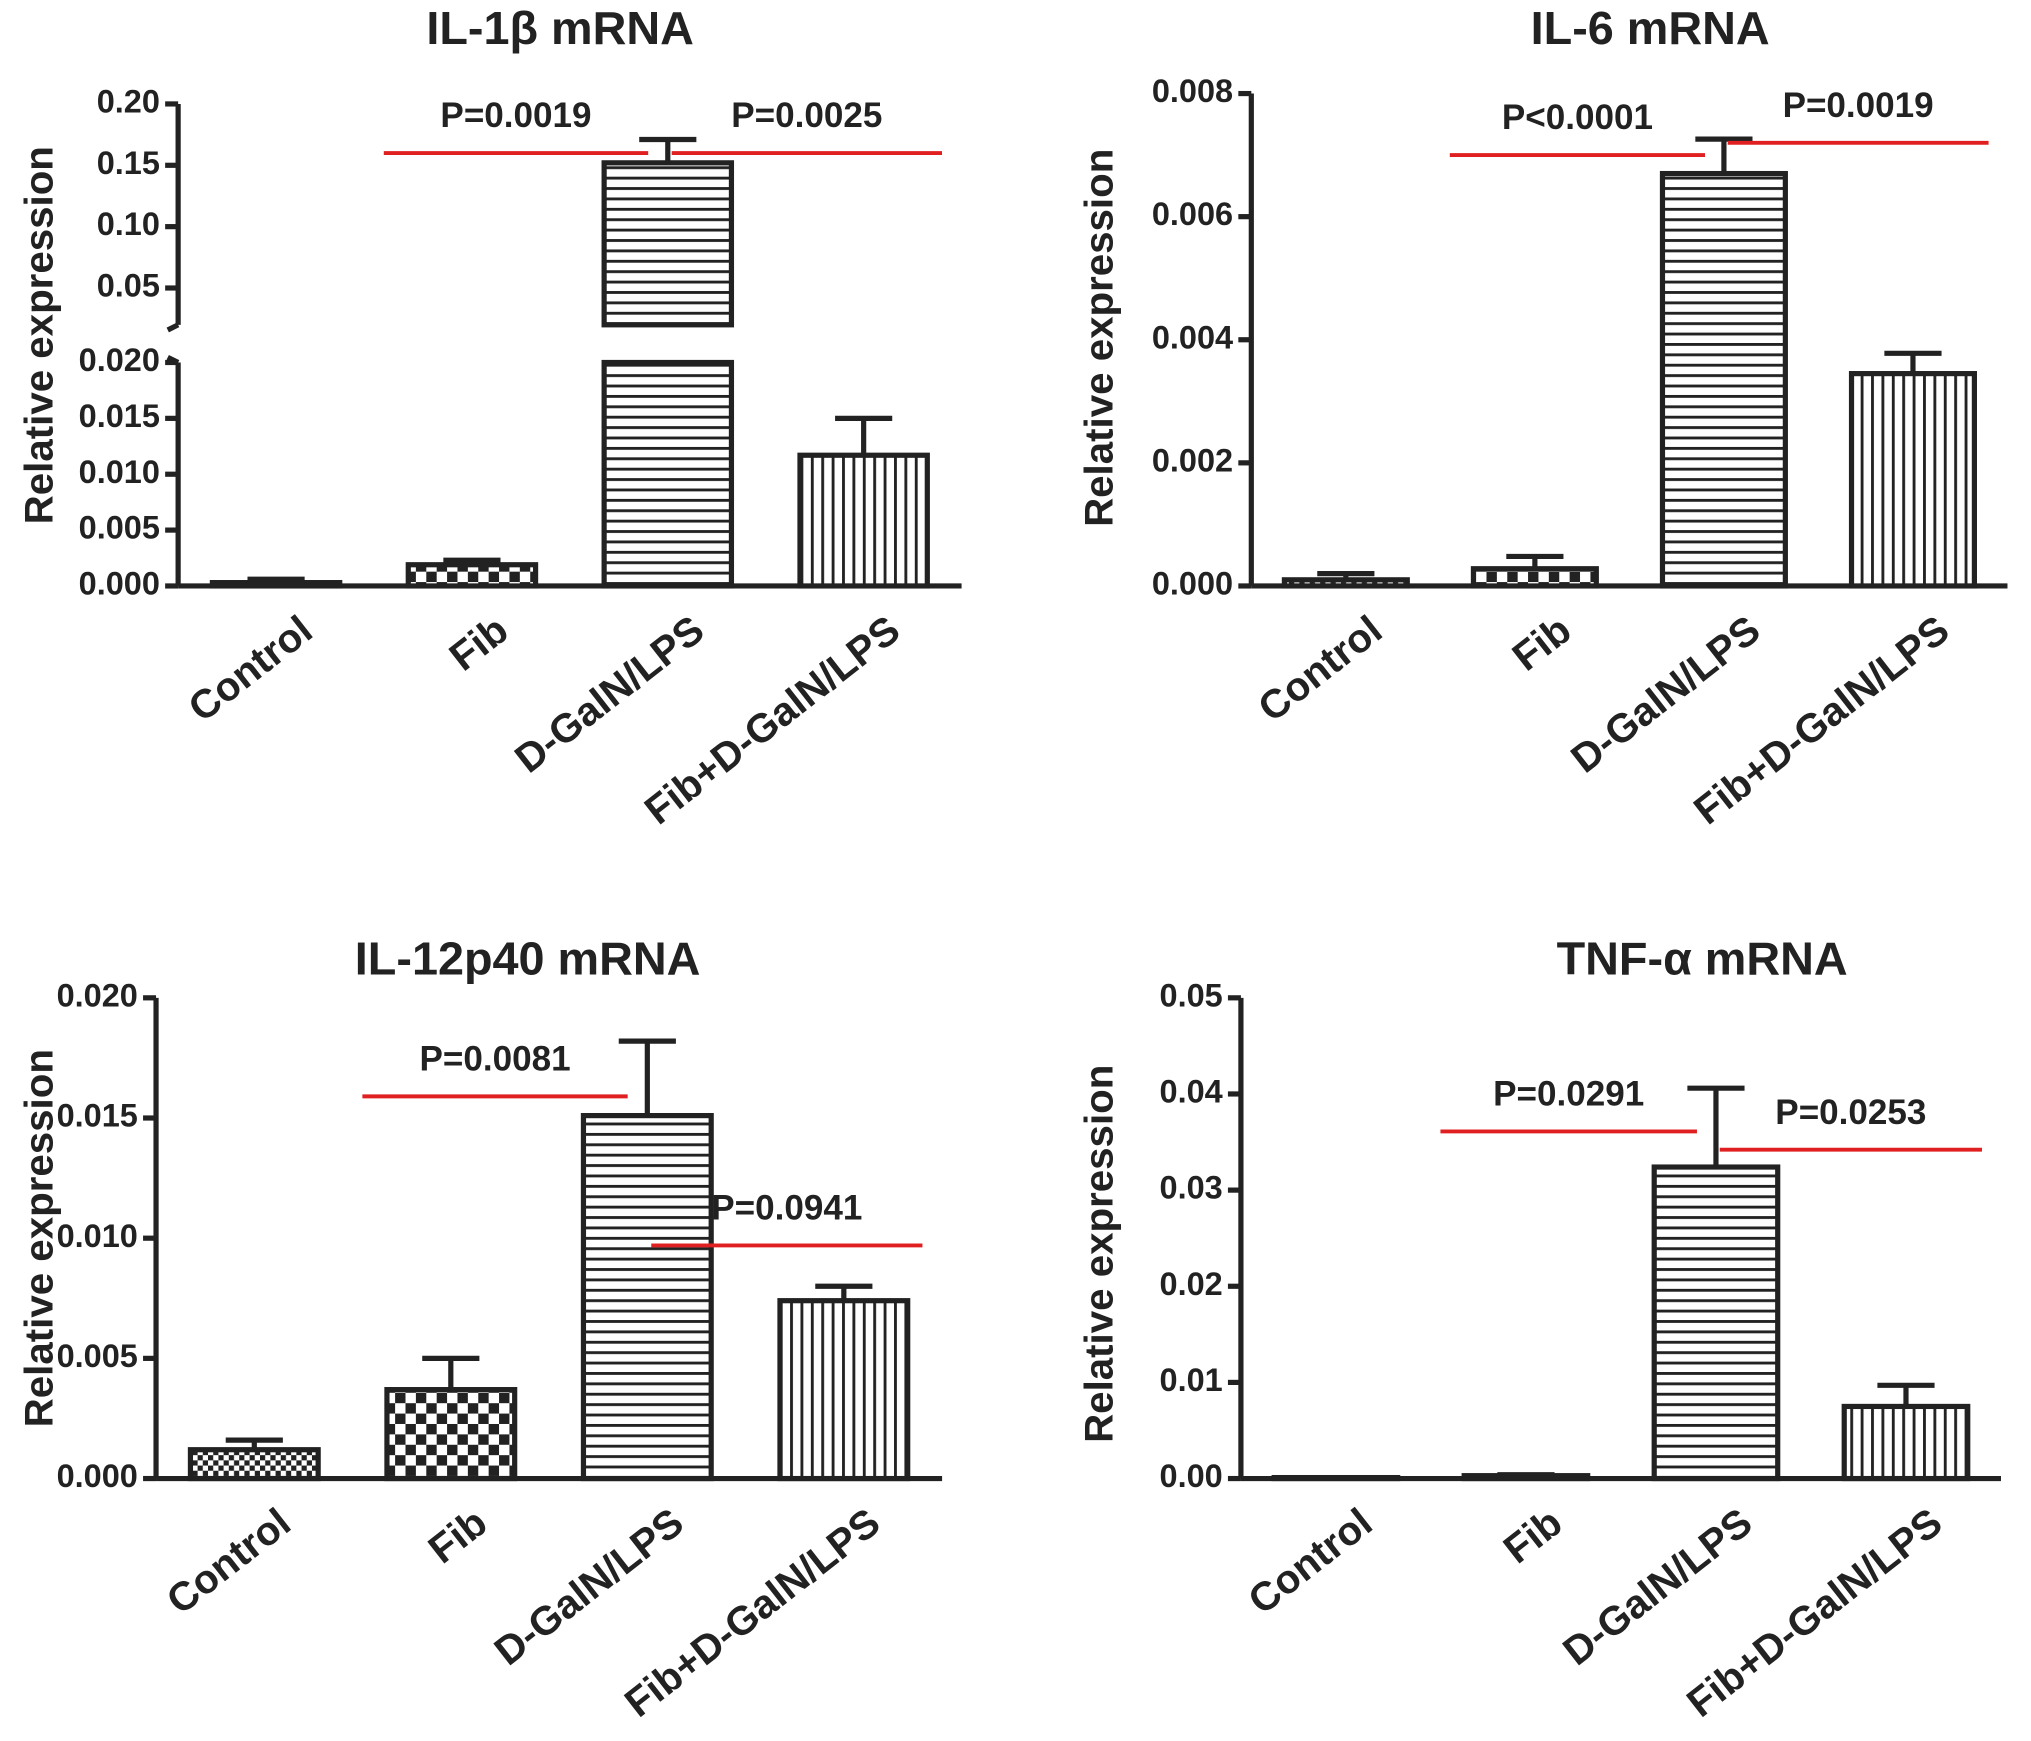  What do you see at coordinates (1192, 214) in the screenshot?
I see `y-tick-label: 0.006` at bounding box center [1192, 214].